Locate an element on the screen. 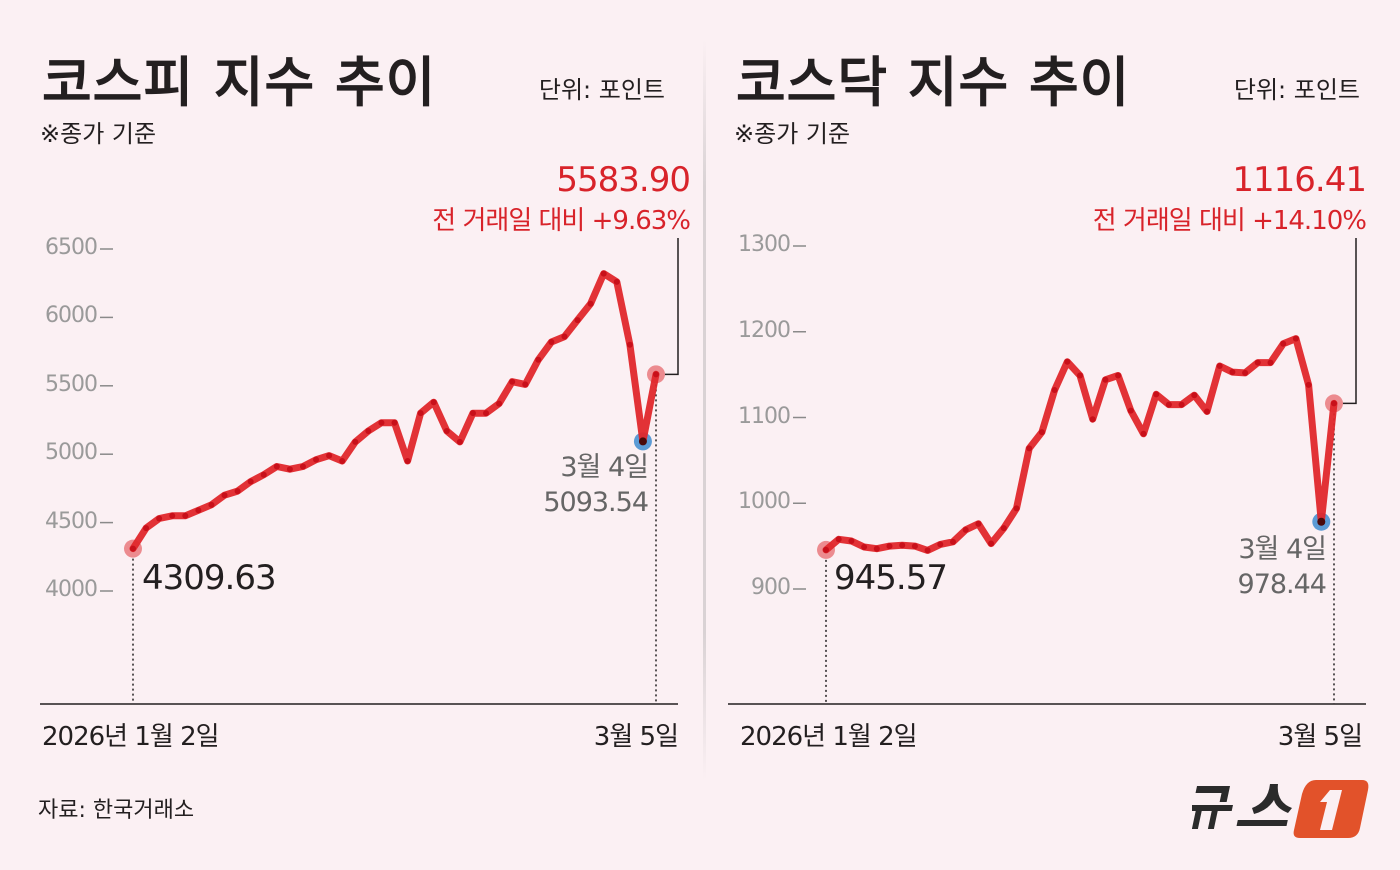 The image size is (1400, 870). kospi-last-value: 5583.90 is located at coordinates (623, 180).